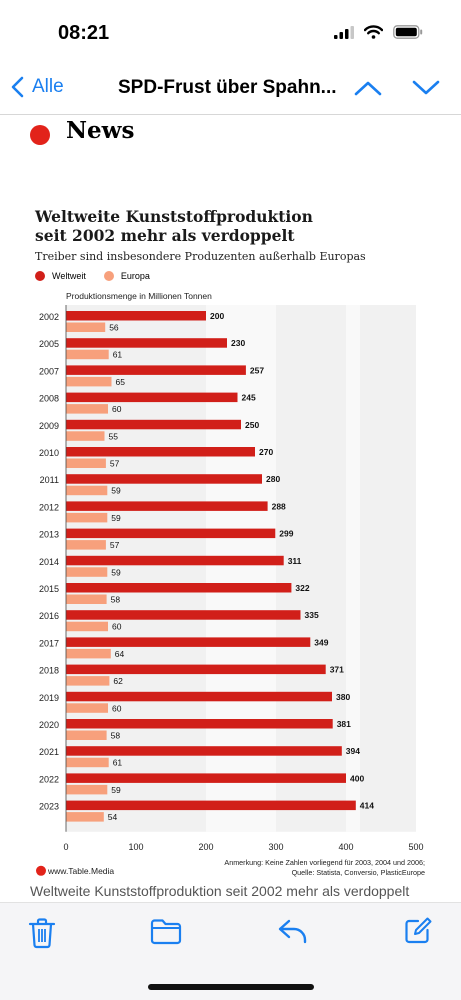 This screenshot has width=461, height=1000. I want to click on signal-icon, so click(344, 32).